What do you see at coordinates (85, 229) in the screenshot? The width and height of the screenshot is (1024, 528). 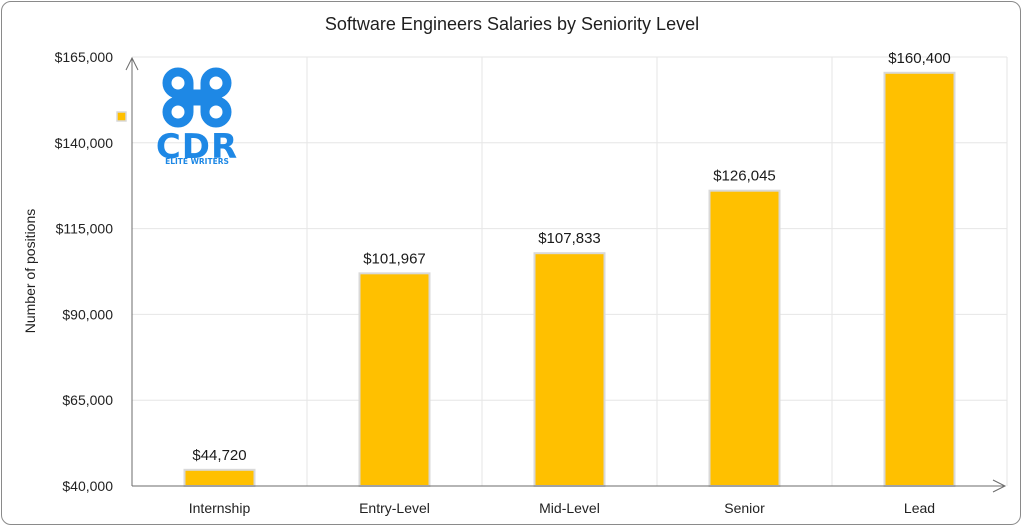 I see `y-tick-label: $115,000` at bounding box center [85, 229].